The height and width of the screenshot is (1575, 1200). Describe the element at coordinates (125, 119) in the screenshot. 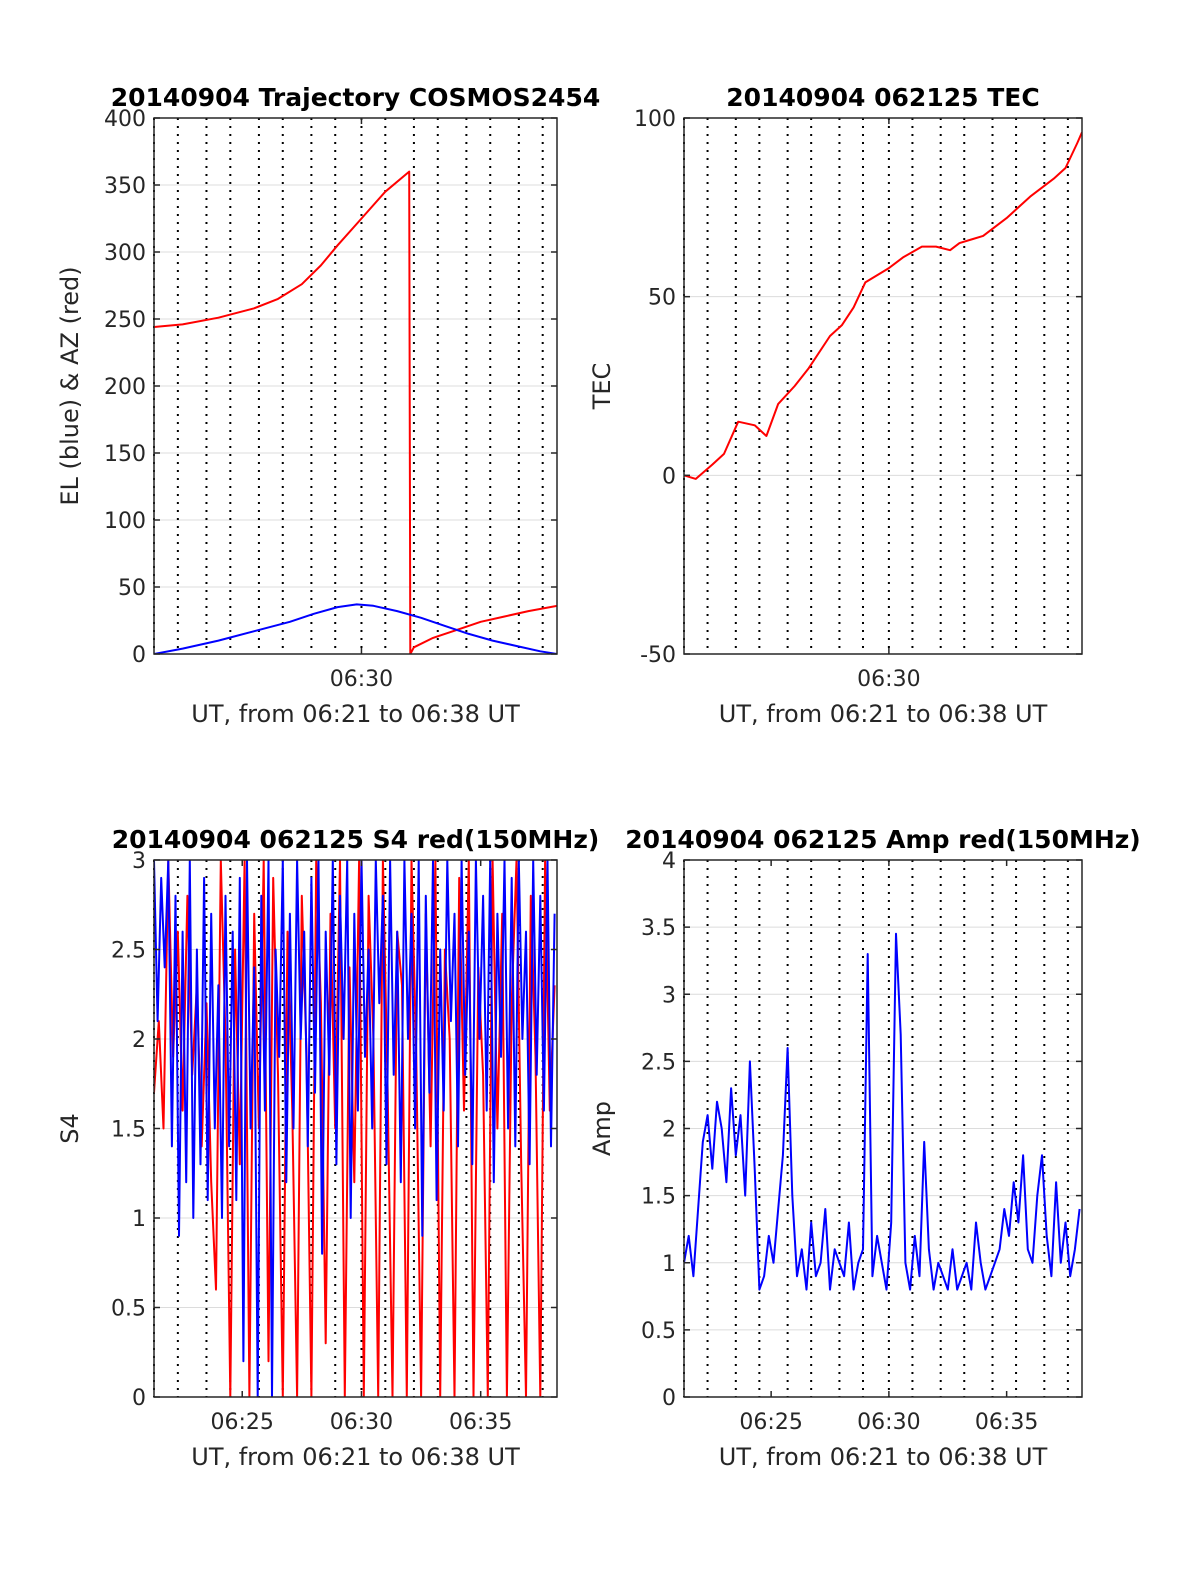

I see `y-tick-label: 400` at that location.